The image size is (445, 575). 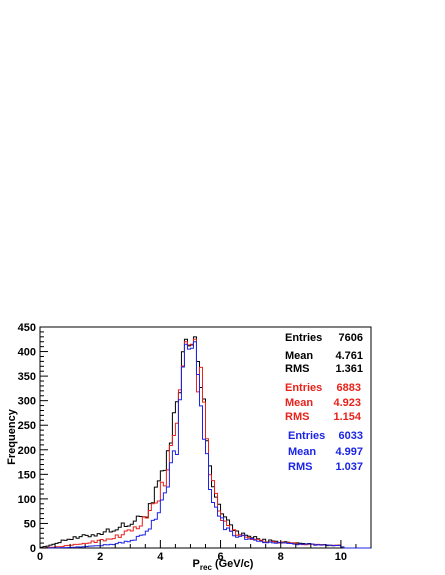 What do you see at coordinates (325, 451) in the screenshot?
I see `stats-box-blue: Entries 6033 Mean 4.997 RMS 1.037` at bounding box center [325, 451].